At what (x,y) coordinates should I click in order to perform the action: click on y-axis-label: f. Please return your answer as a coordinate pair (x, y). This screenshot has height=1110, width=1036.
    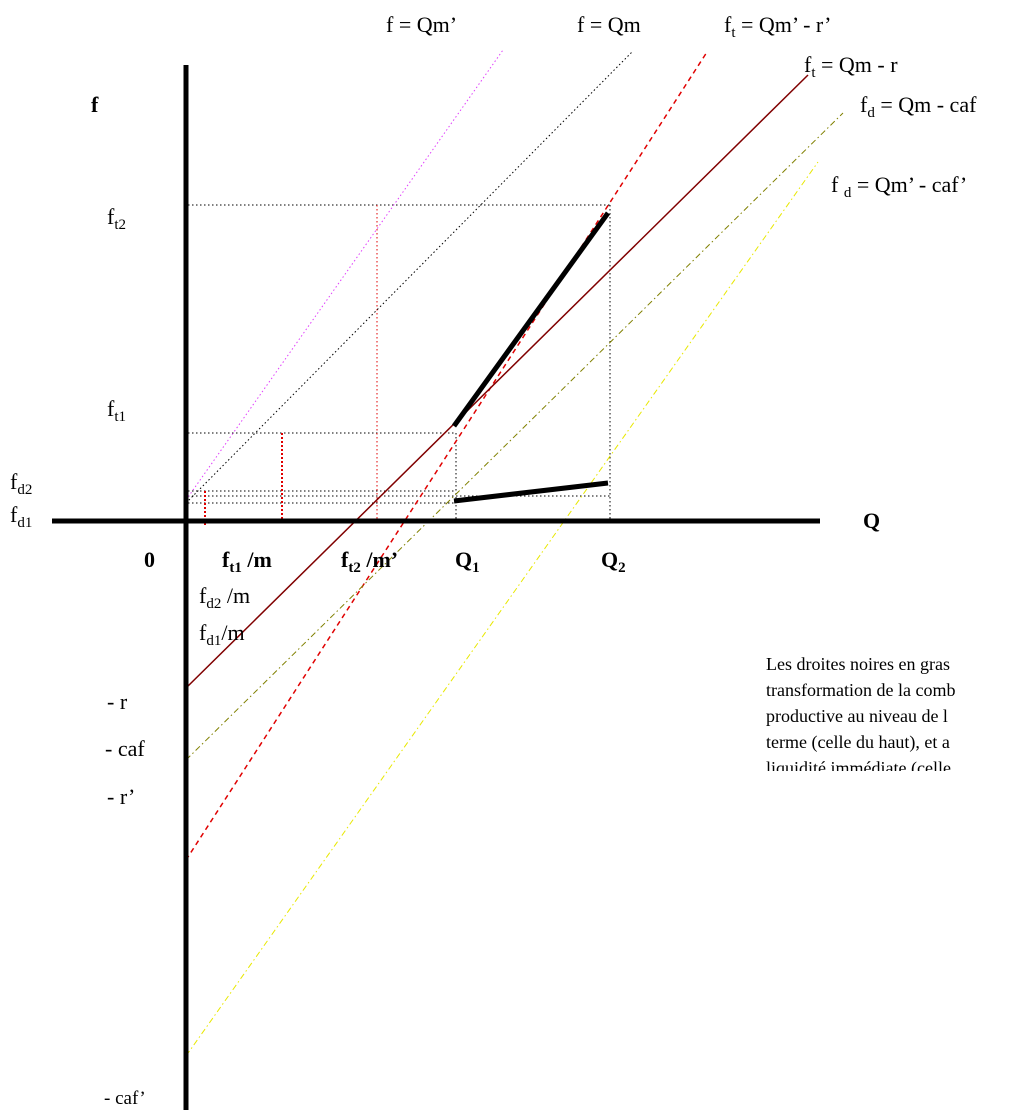
    Looking at the image, I should click on (95, 104).